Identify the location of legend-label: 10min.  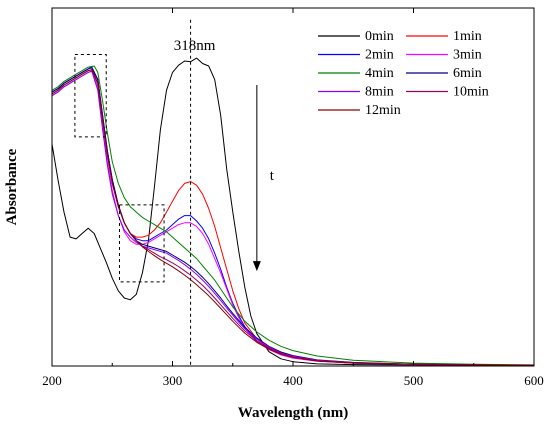
(471, 92).